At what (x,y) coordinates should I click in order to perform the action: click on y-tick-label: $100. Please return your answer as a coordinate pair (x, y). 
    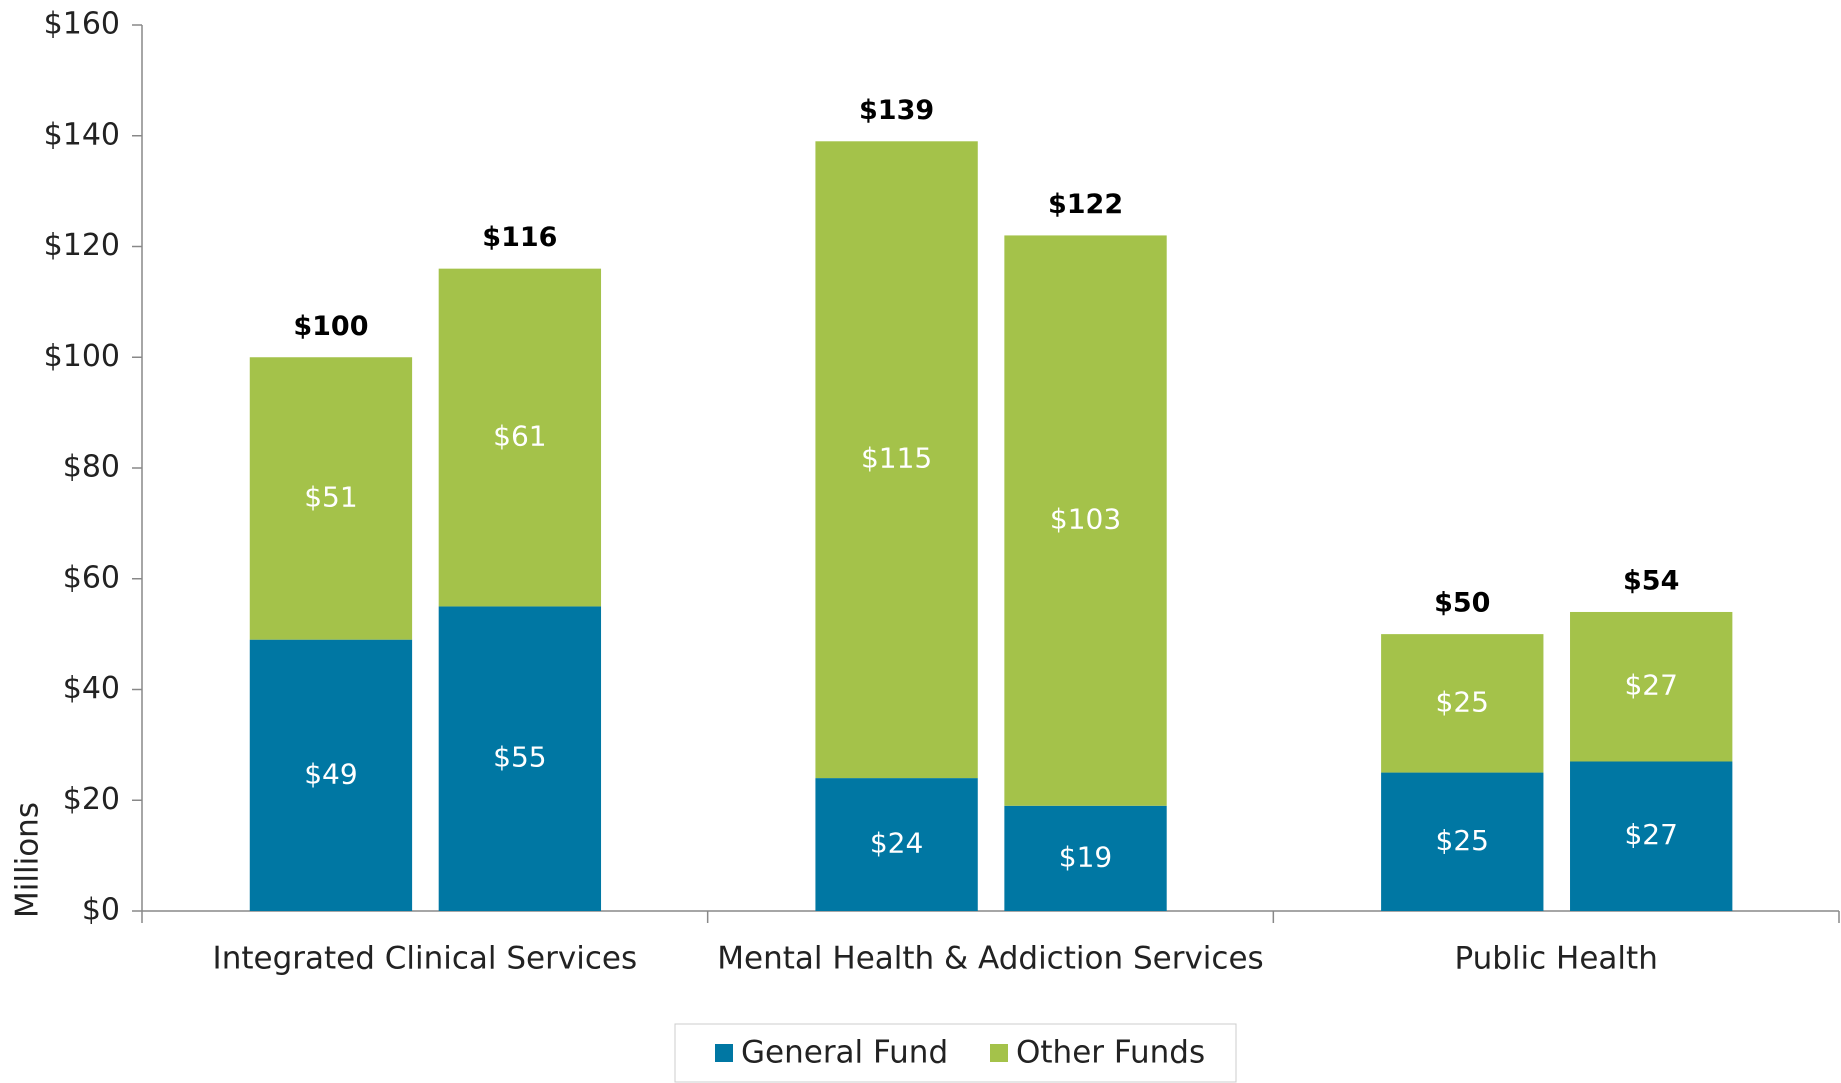
    Looking at the image, I should click on (82, 356).